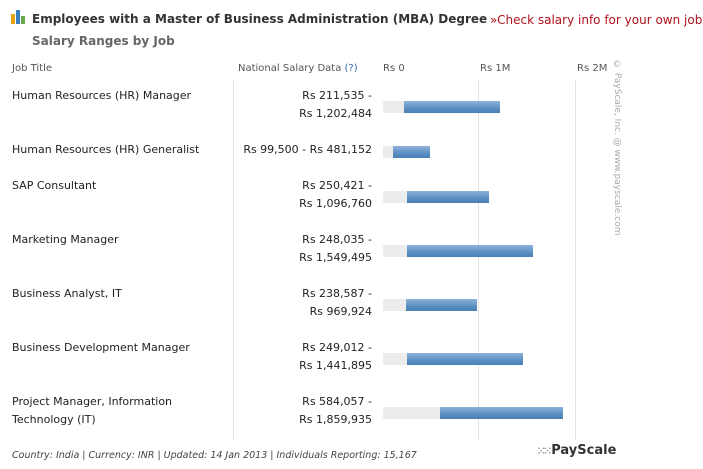 The height and width of the screenshot is (469, 703). What do you see at coordinates (337, 185) in the screenshot?
I see `salary-low: Rs 250,421 -` at bounding box center [337, 185].